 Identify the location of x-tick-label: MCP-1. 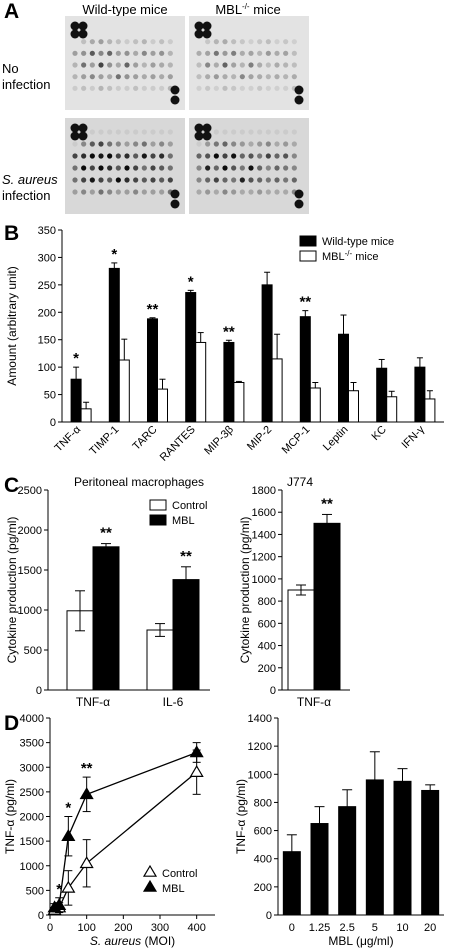
(296, 440).